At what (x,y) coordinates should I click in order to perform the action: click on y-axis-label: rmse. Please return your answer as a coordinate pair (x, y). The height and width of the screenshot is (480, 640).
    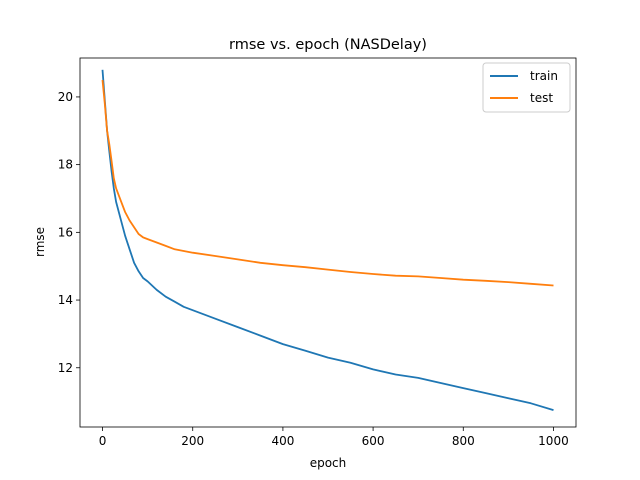
    Looking at the image, I should click on (40, 242).